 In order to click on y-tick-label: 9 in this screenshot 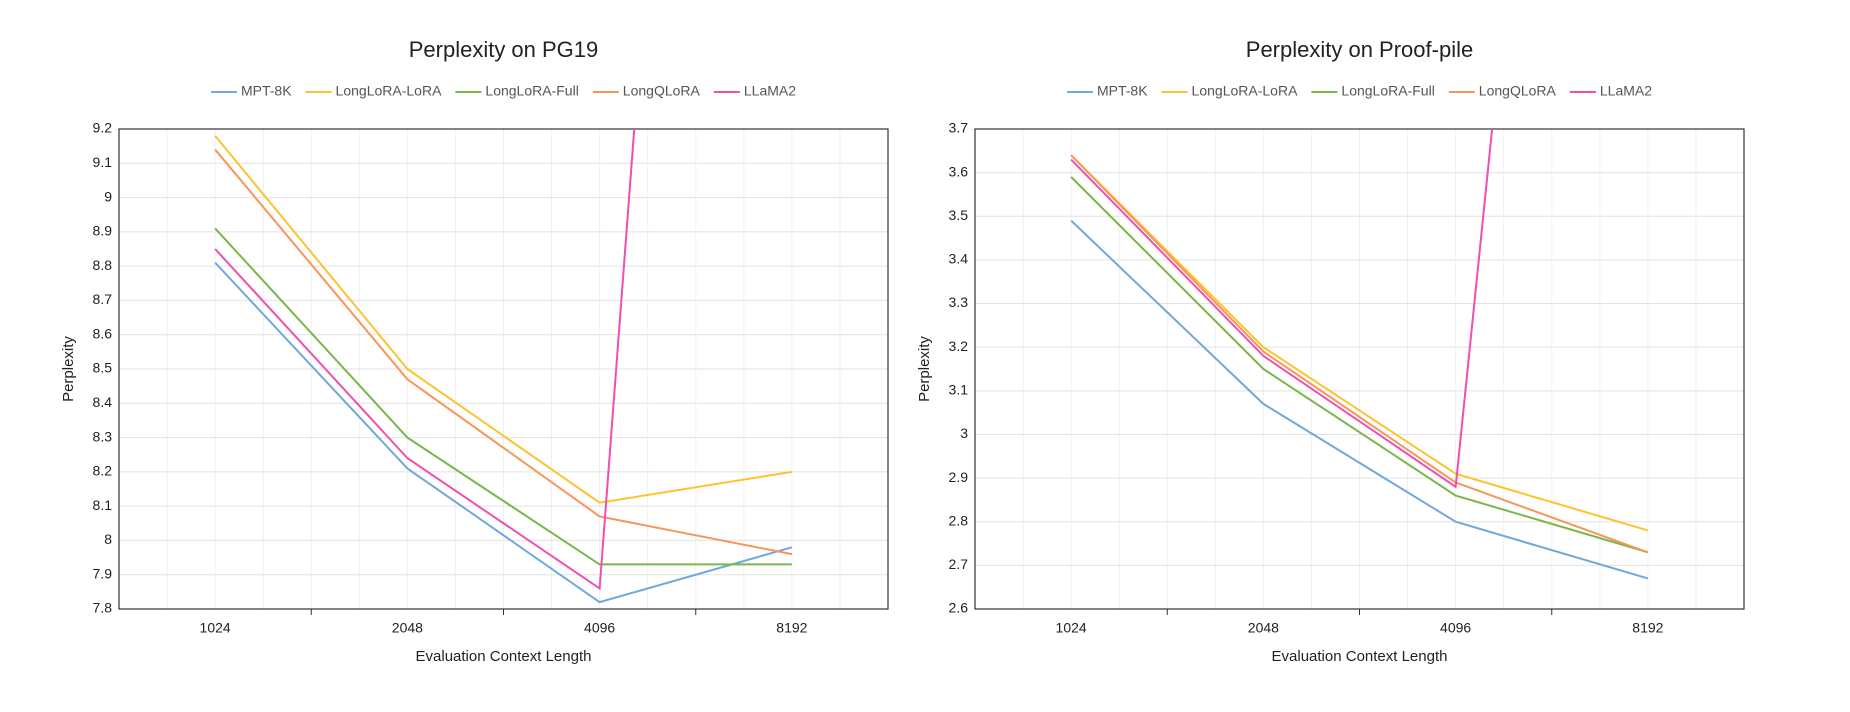, I will do `click(108, 196)`.